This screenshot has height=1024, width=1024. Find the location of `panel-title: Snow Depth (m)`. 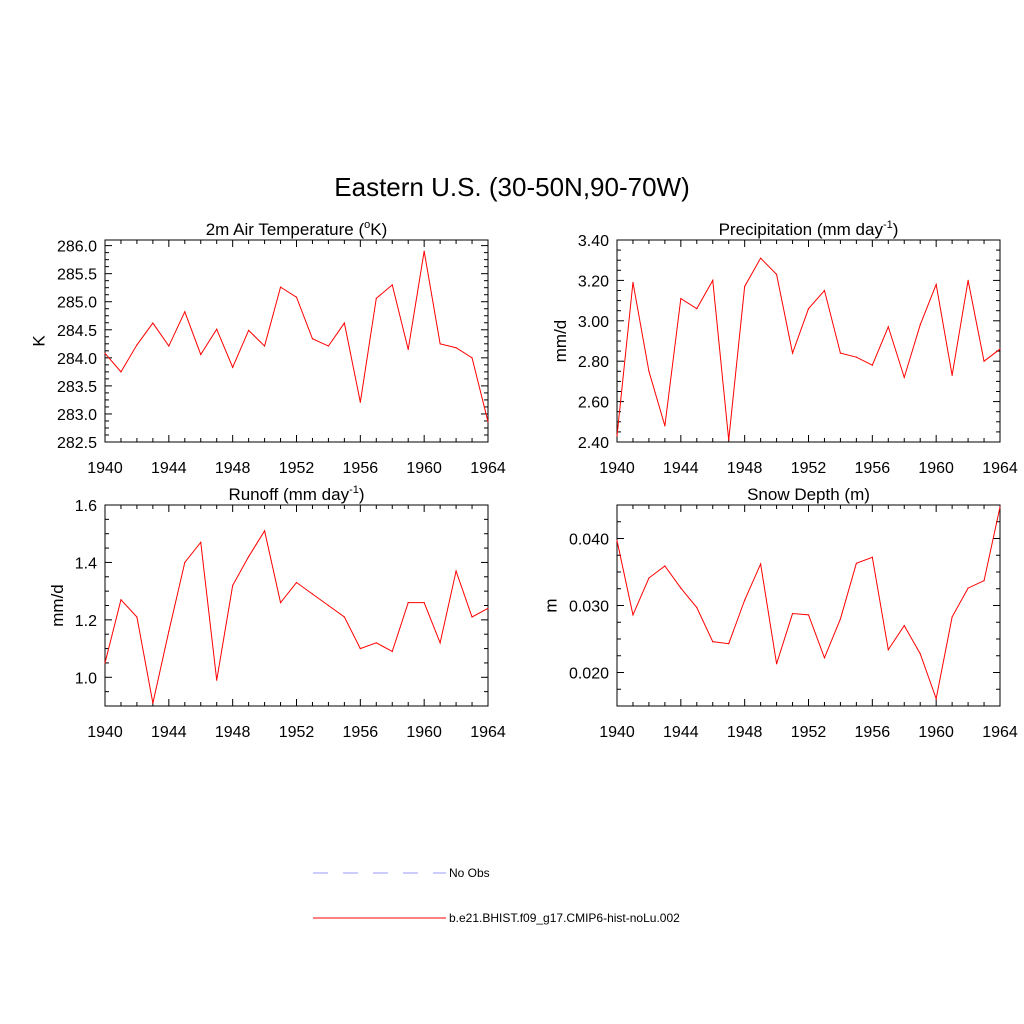

panel-title: Snow Depth (m) is located at coordinates (808, 494).